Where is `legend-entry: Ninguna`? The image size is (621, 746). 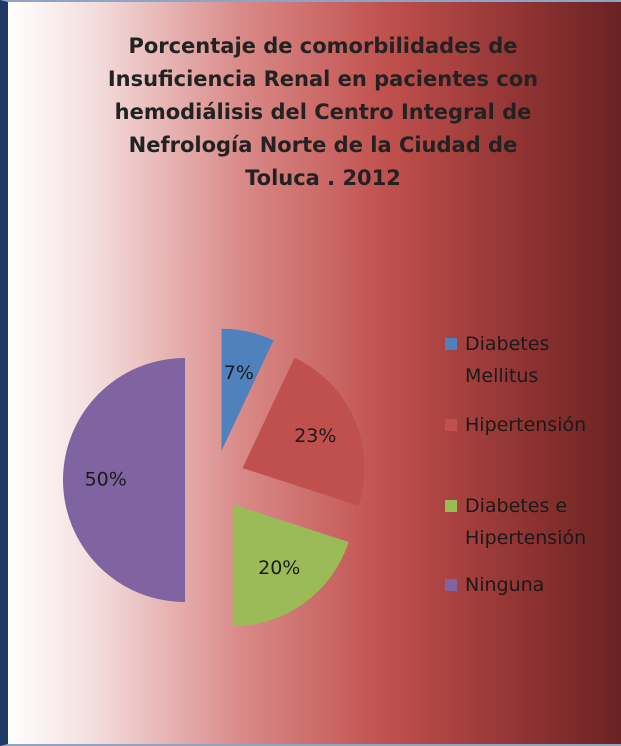 legend-entry: Ninguna is located at coordinates (532, 585).